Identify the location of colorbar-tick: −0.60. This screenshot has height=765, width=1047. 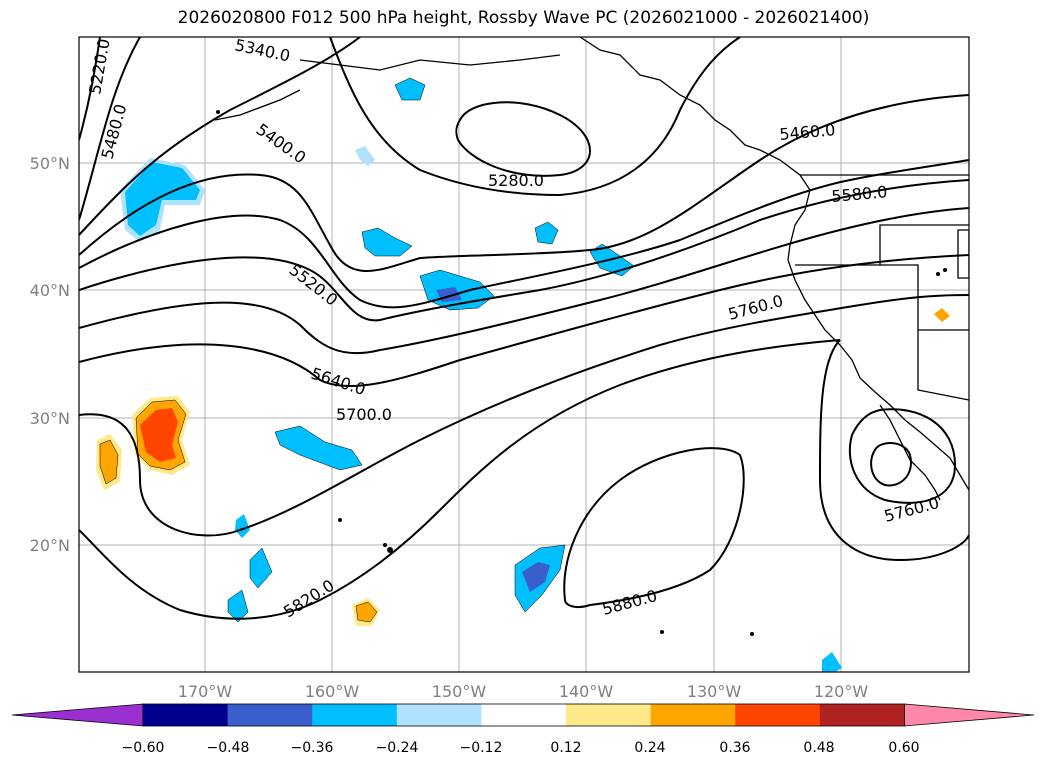
(143, 748).